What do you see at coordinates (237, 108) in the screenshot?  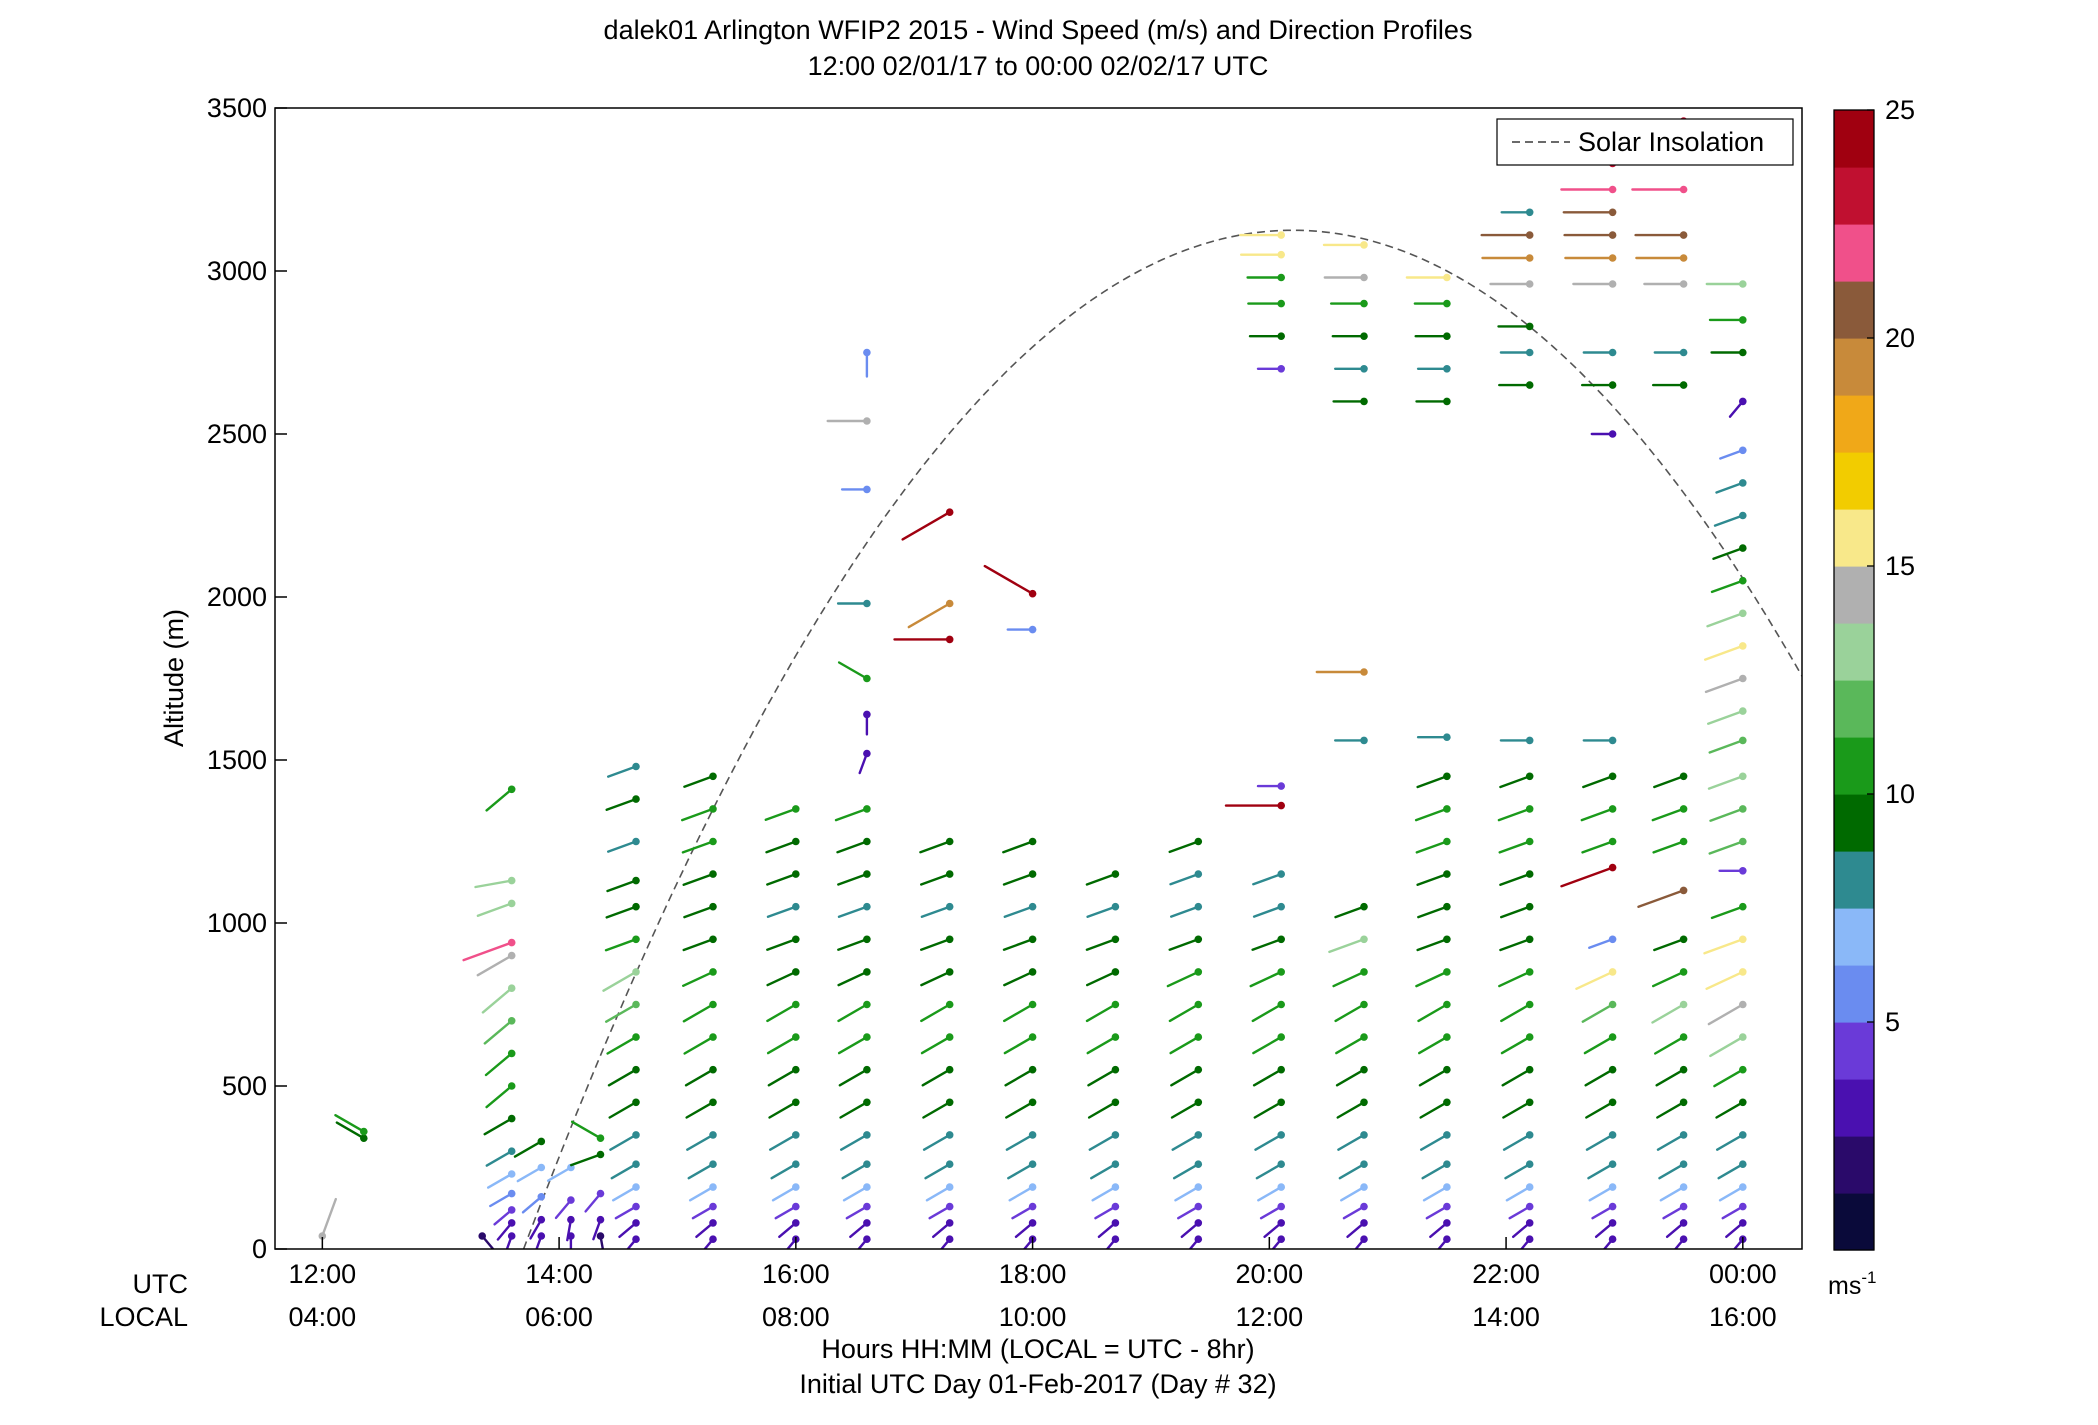 I see `y-tick-label: 3500` at bounding box center [237, 108].